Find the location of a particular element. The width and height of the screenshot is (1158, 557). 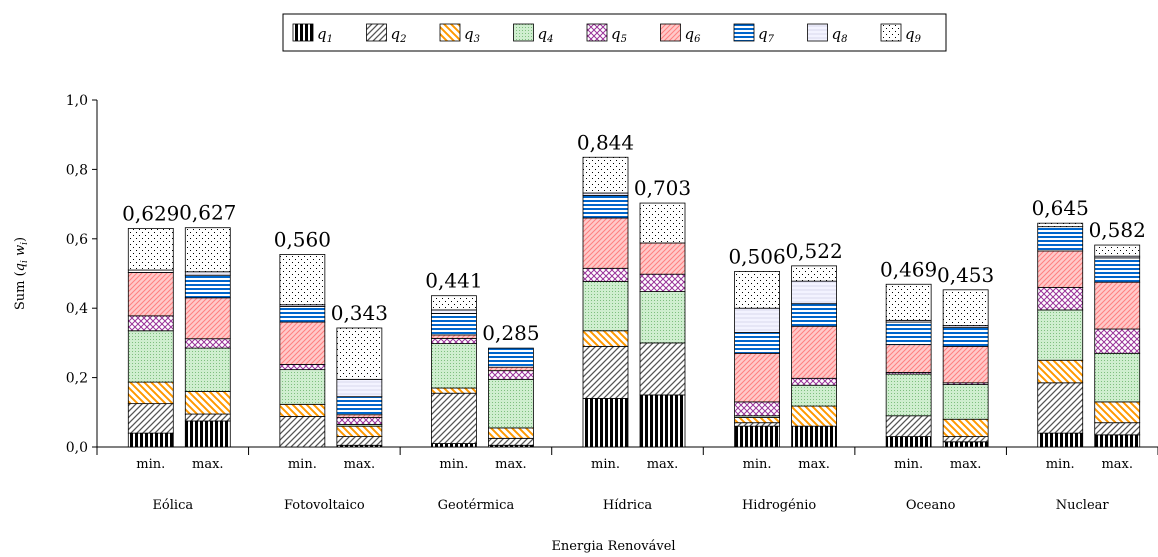

y-tick-label: 1,0 is located at coordinates (77, 101).